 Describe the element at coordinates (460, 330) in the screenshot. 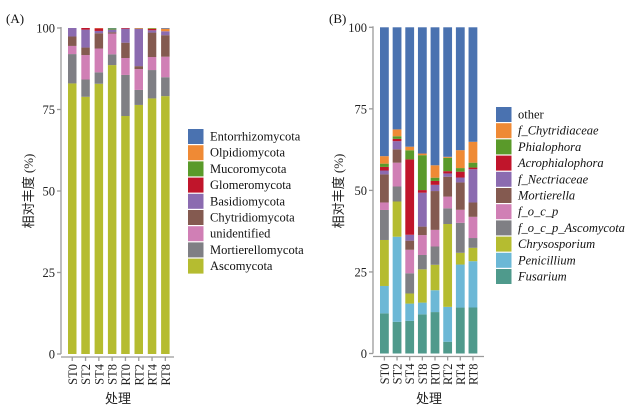

I see `panel-b-bar-rt4-fusarium` at that location.